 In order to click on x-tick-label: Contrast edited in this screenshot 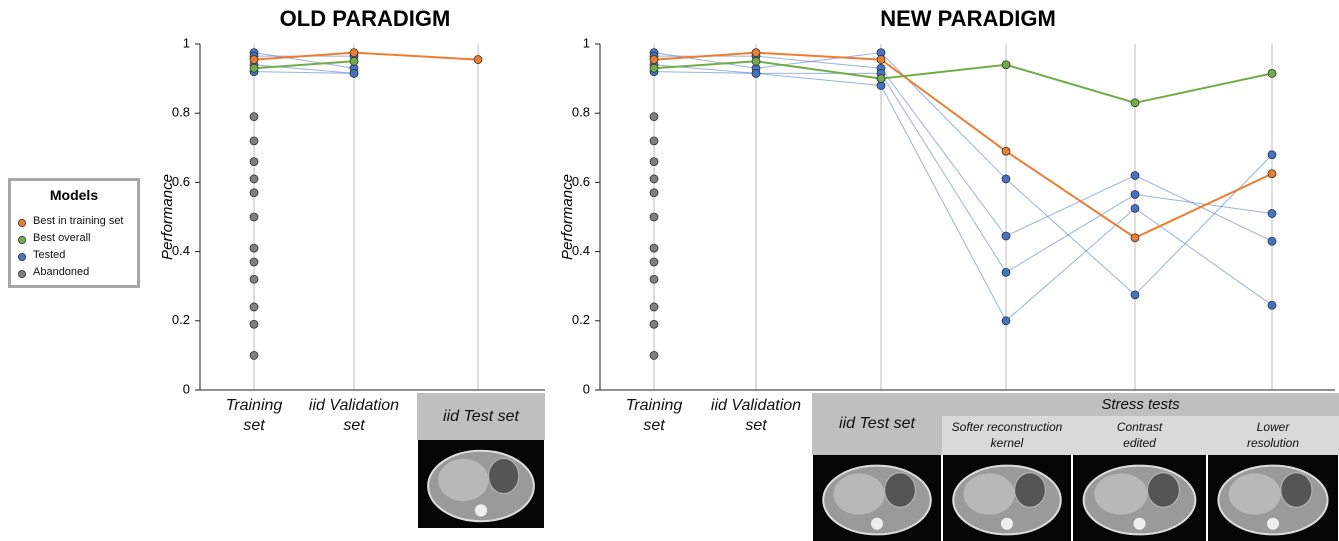, I will do `click(1139, 435)`.